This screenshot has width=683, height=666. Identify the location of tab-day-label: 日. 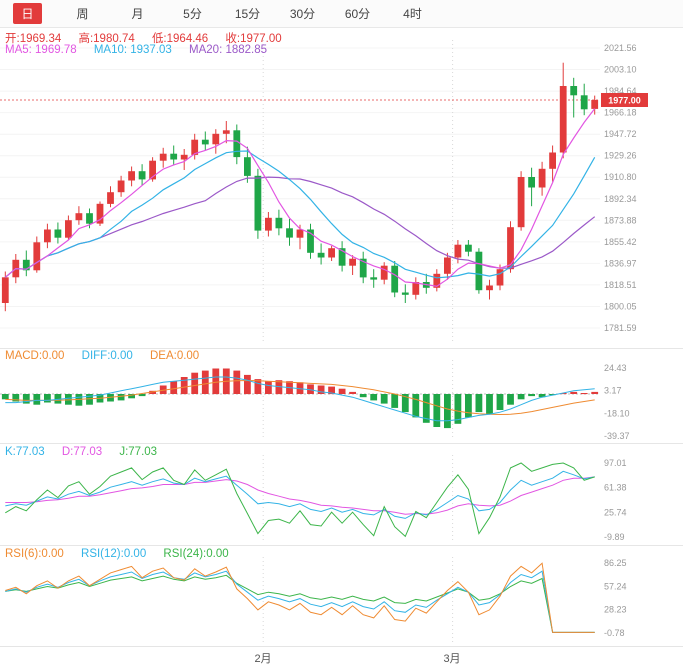
(27, 13).